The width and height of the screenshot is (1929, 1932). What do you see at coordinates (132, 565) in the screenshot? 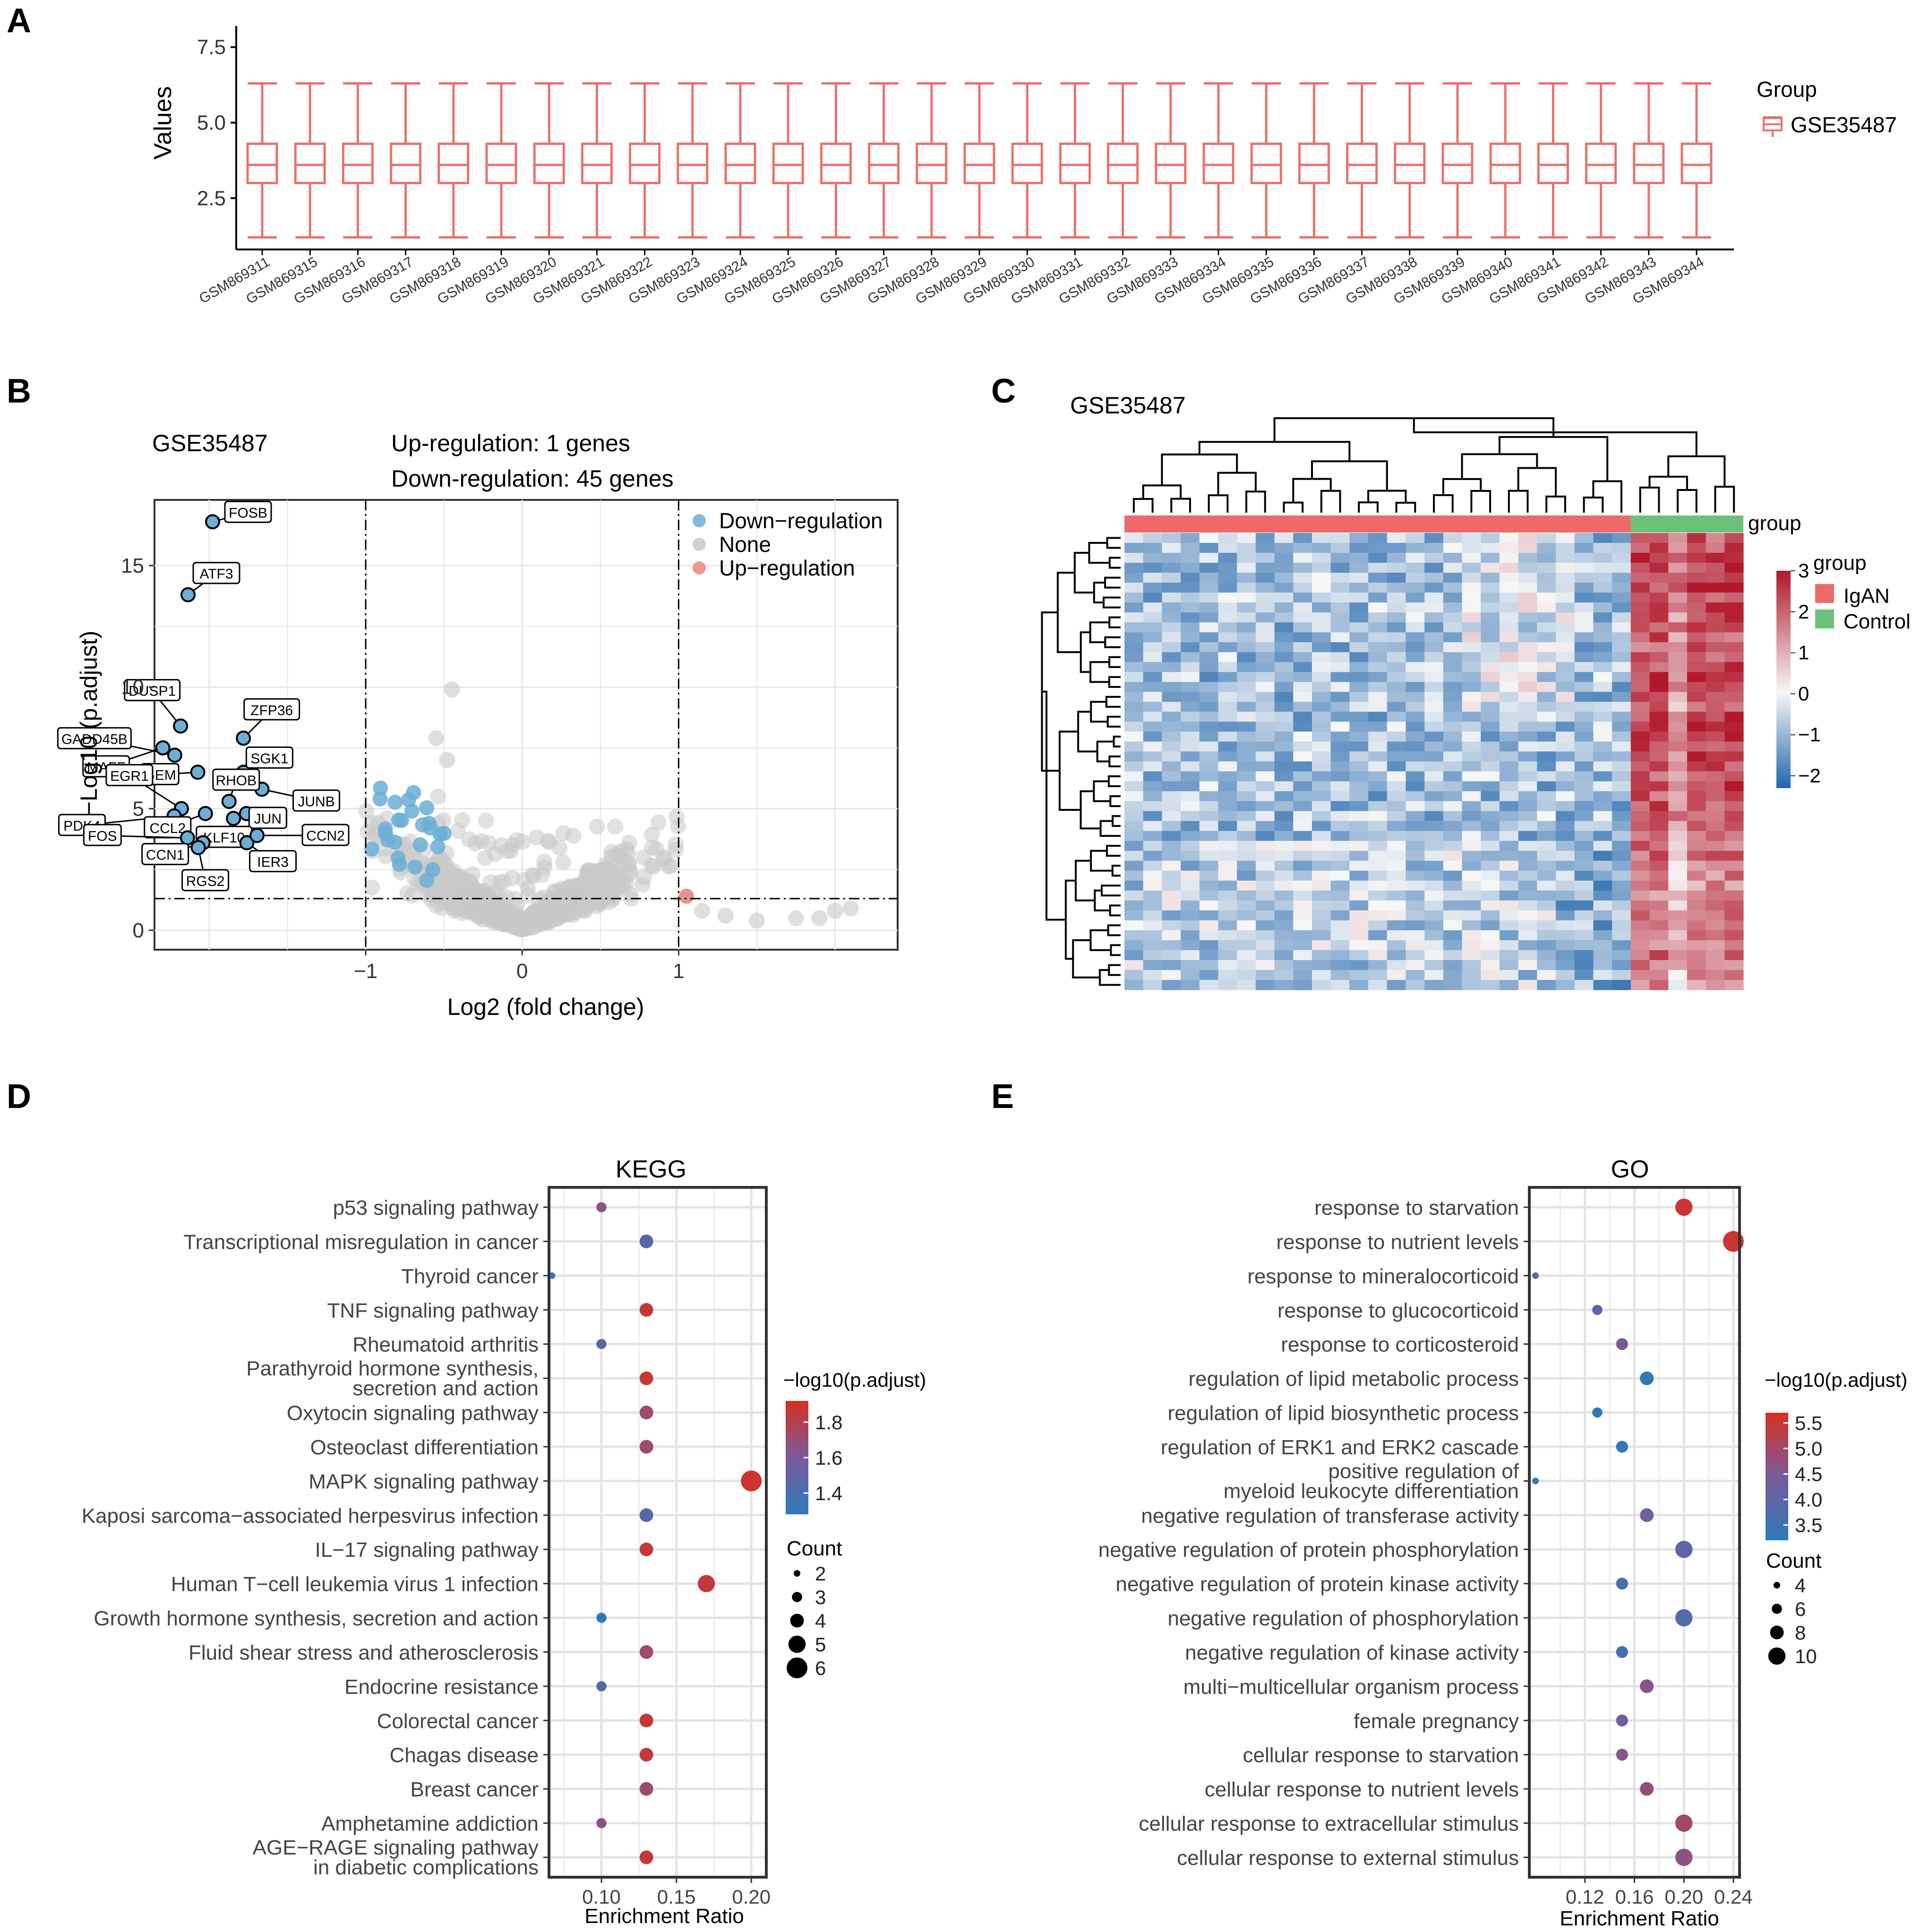
I see `b-ytick-label: 15` at bounding box center [132, 565].